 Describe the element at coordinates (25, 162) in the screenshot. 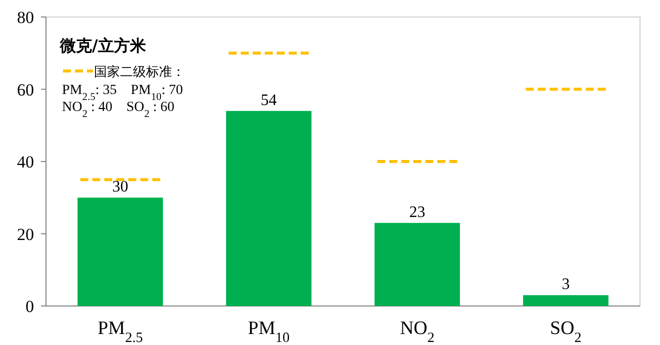

I see `y-tick-label: 40` at that location.